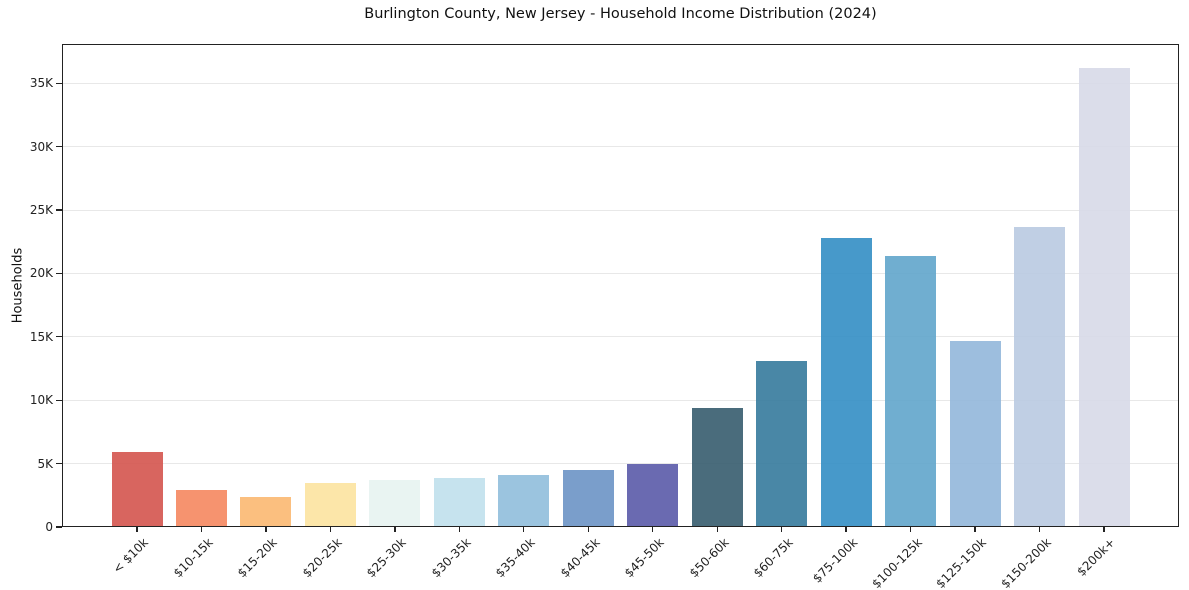 The image size is (1189, 590). What do you see at coordinates (41, 273) in the screenshot?
I see `y-tick-label: 20K` at bounding box center [41, 273].